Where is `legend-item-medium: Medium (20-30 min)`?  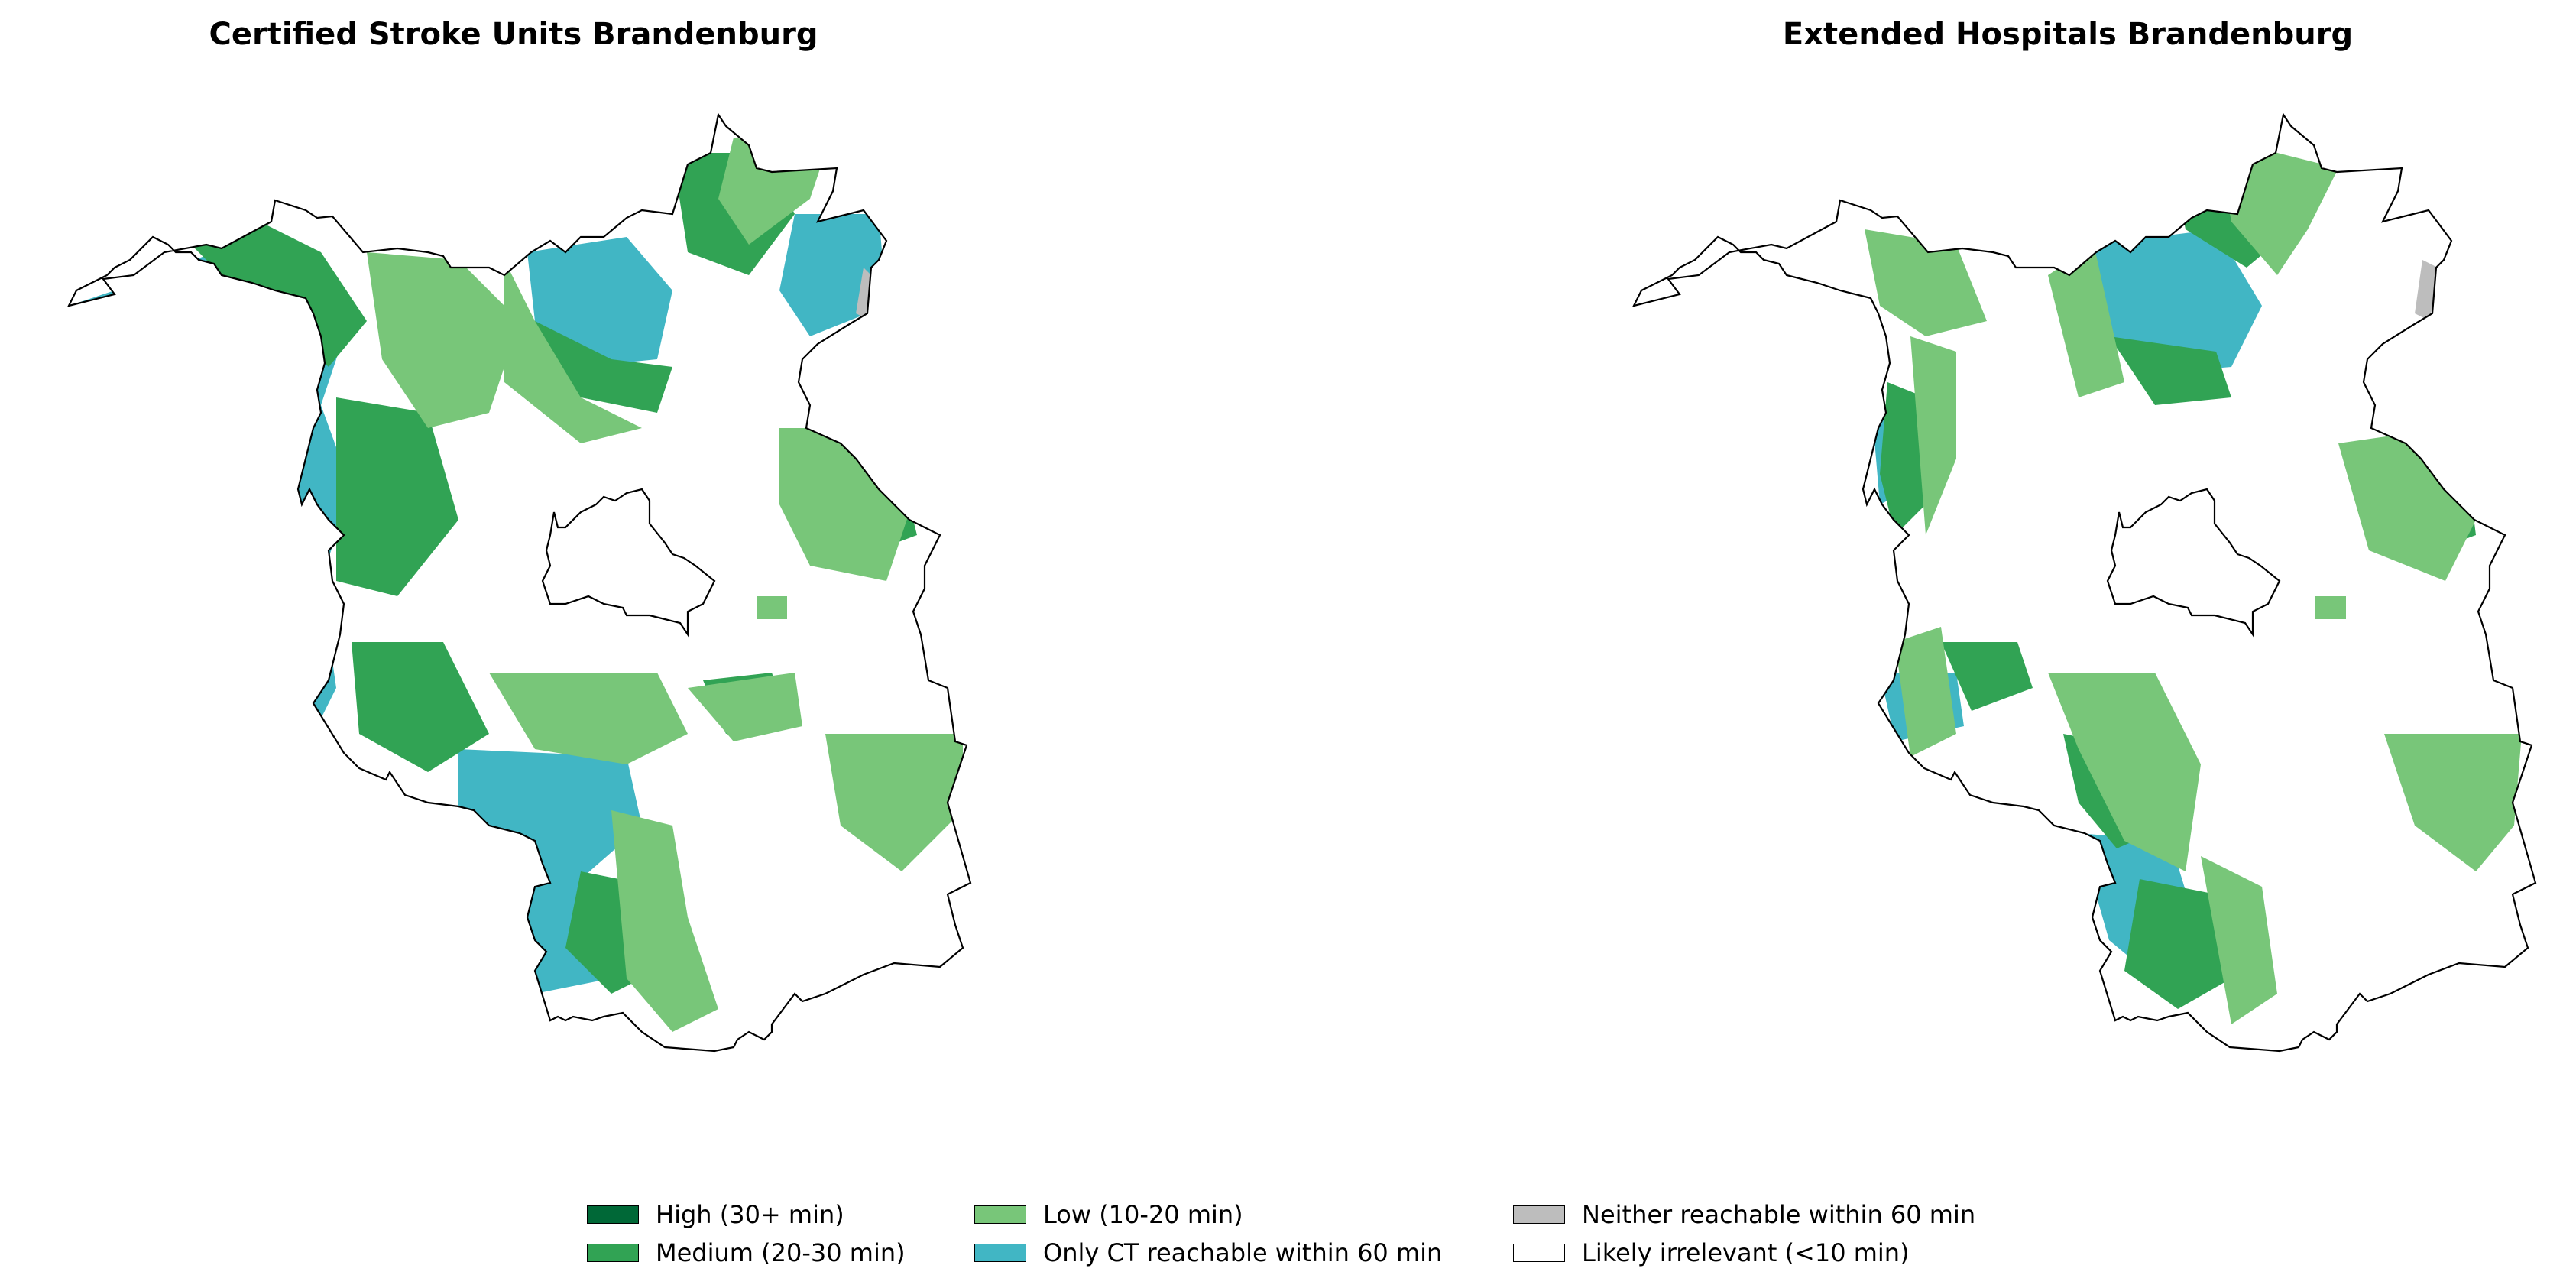
legend-item-medium: Medium (20-30 min) is located at coordinates (746, 1252).